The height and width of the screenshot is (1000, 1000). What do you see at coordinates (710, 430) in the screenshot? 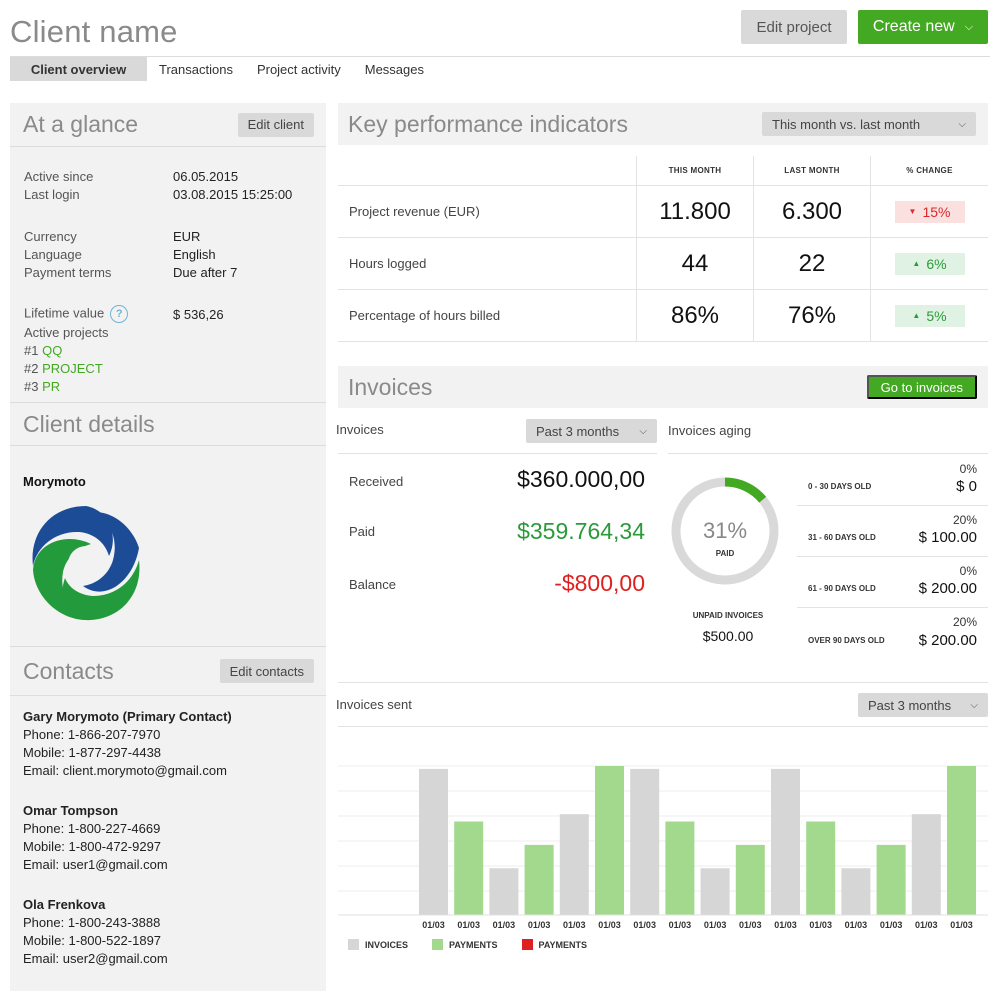
I see `invoices-aging-label: Invoices aging` at bounding box center [710, 430].